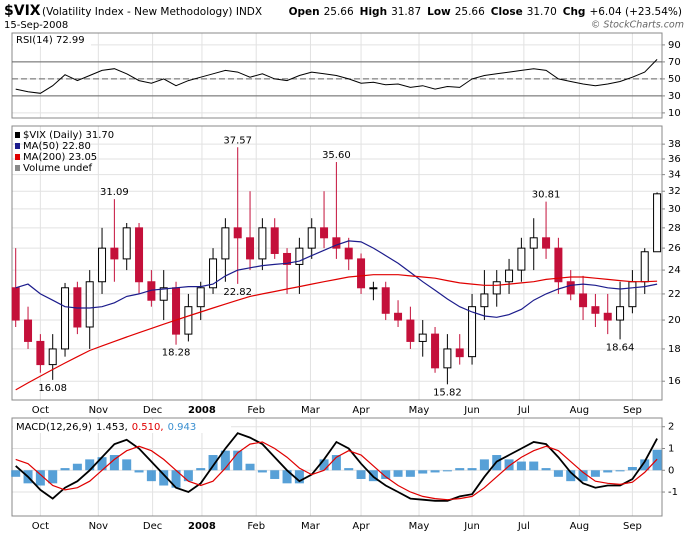  I want to click on annotation: 35.60, so click(336, 155).